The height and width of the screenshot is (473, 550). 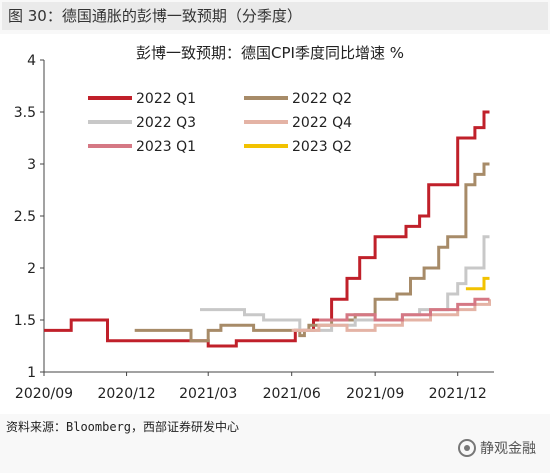 I want to click on wechat-logo-icon, so click(x=467, y=448).